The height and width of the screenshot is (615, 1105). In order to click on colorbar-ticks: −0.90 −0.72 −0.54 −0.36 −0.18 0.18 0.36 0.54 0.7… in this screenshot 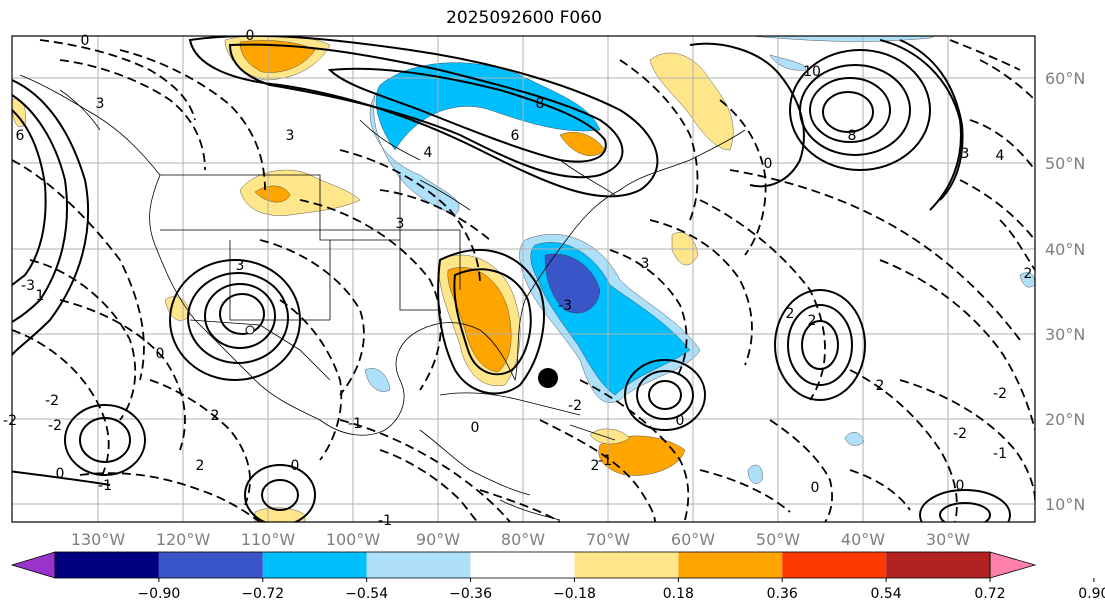, I will do `click(621, 590)`.